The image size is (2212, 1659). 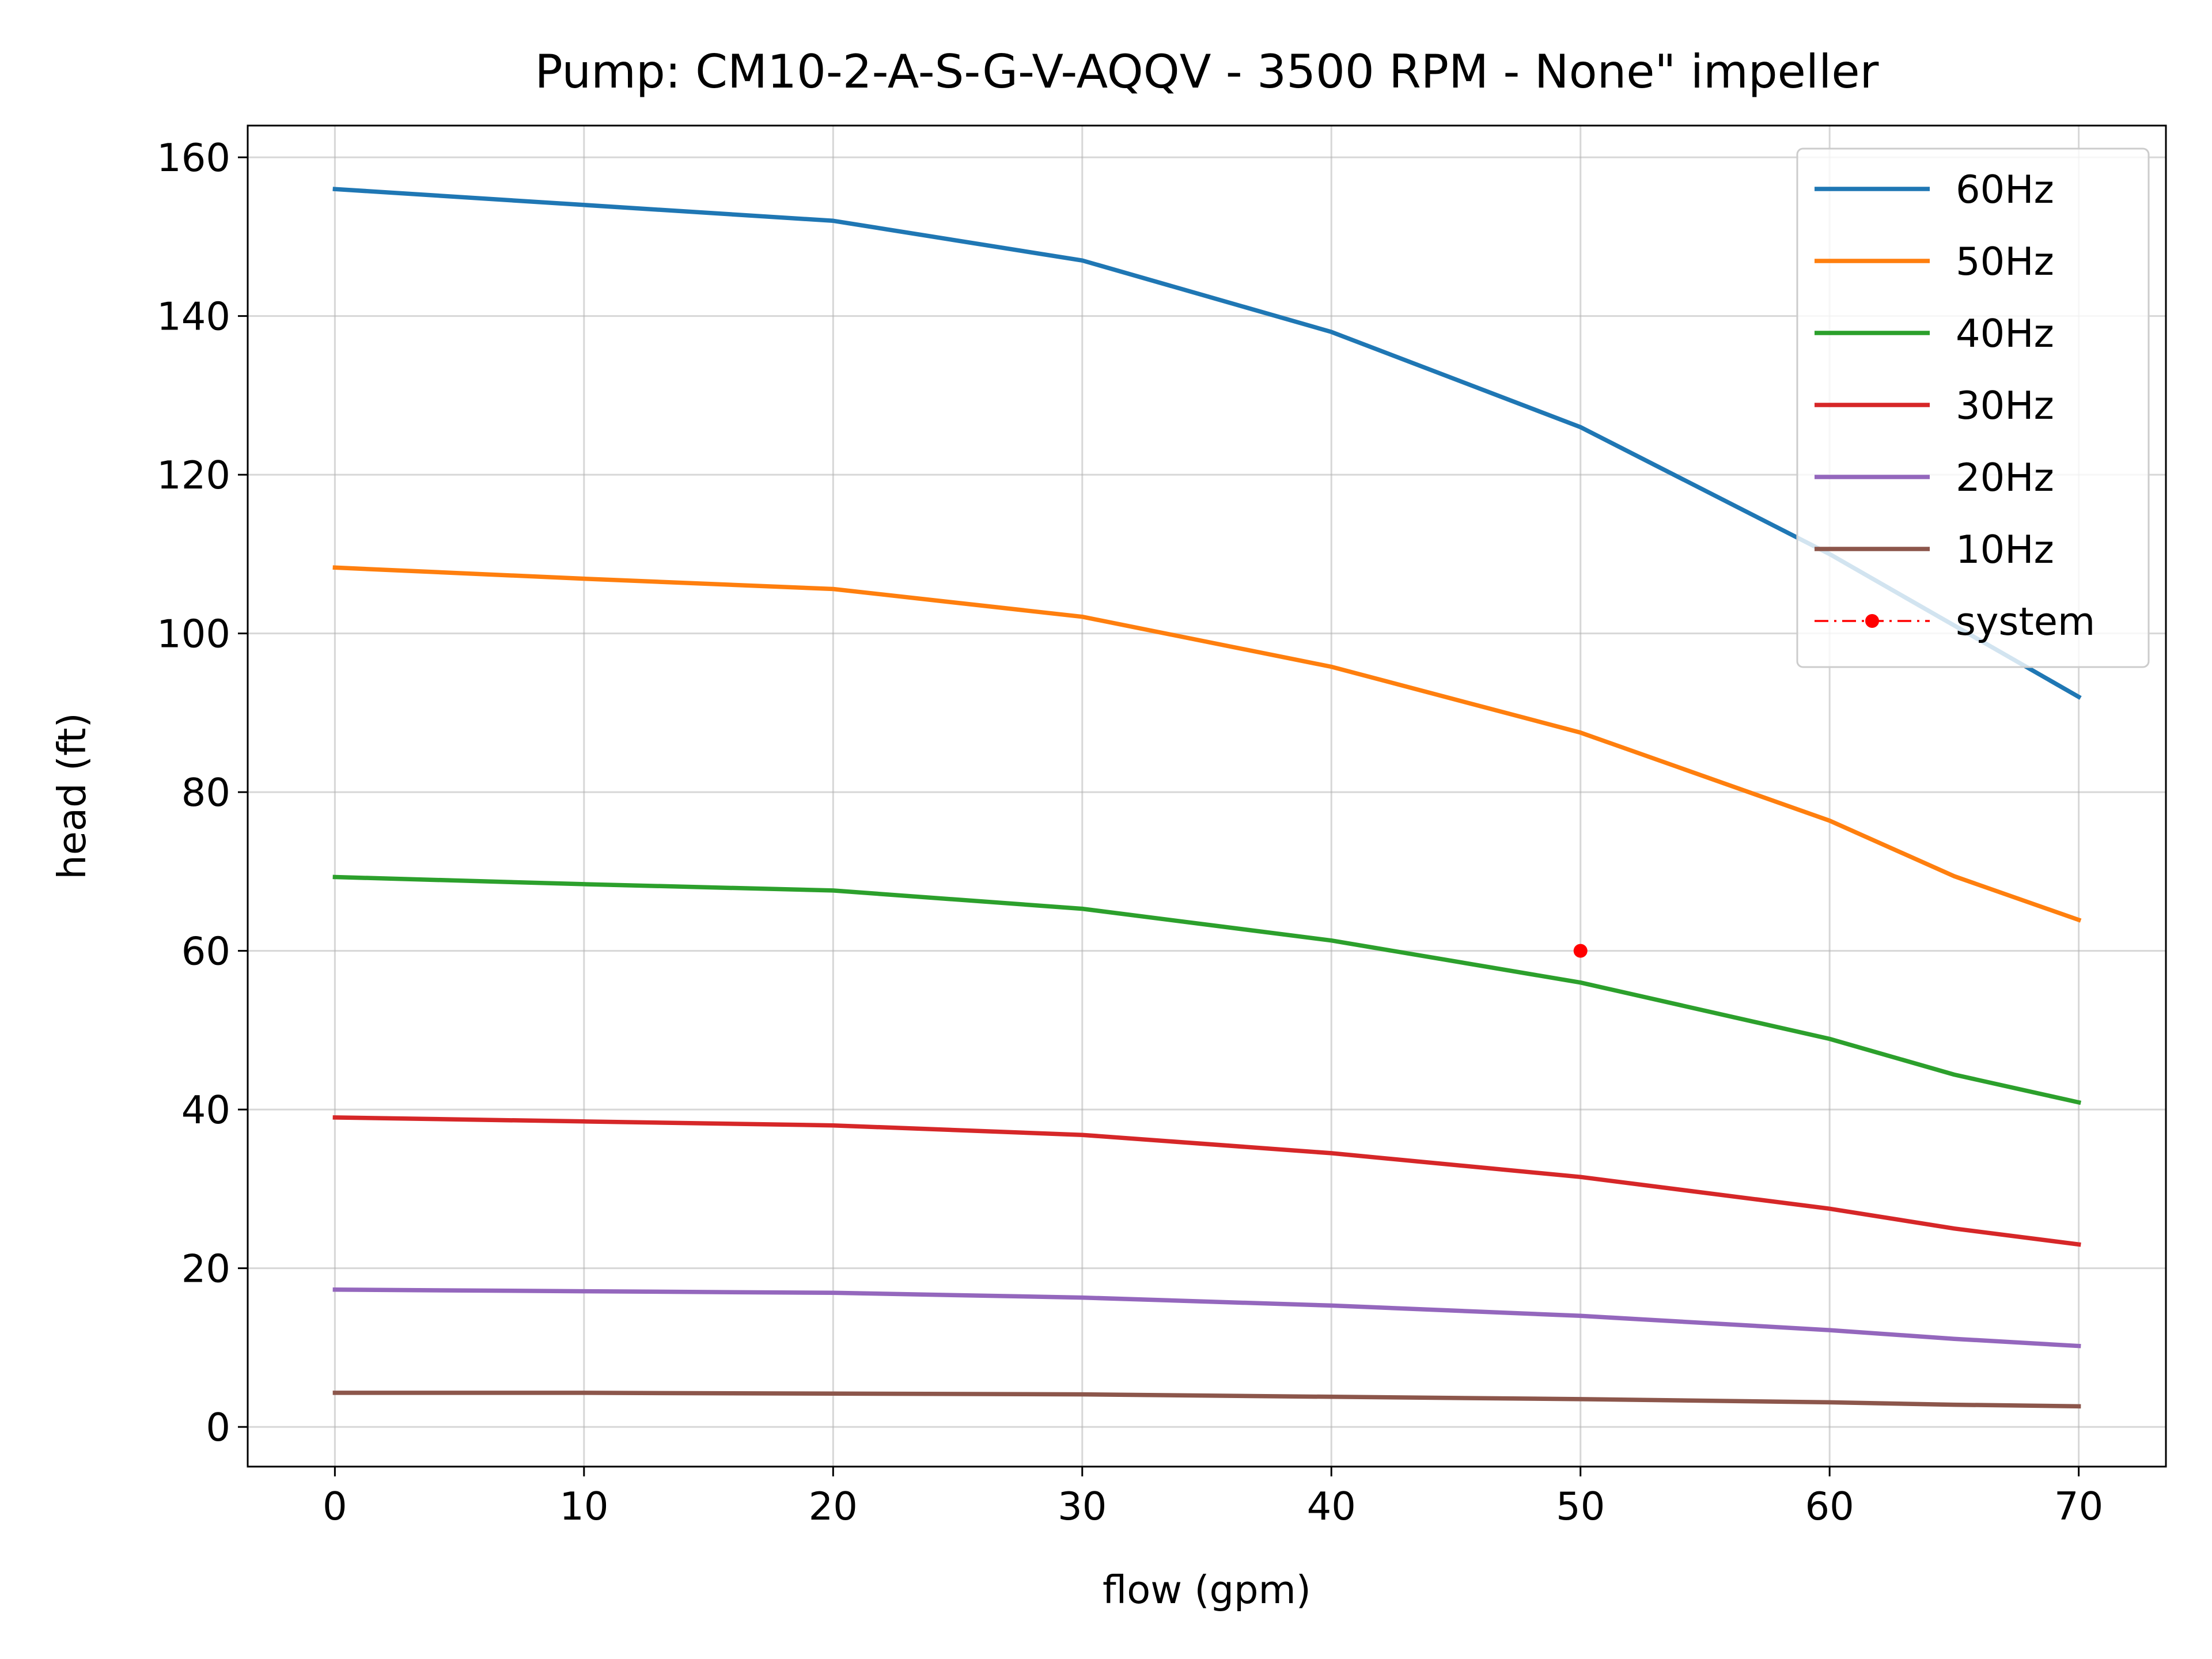 What do you see at coordinates (335, 1506) in the screenshot?
I see `x-tick-label: 0` at bounding box center [335, 1506].